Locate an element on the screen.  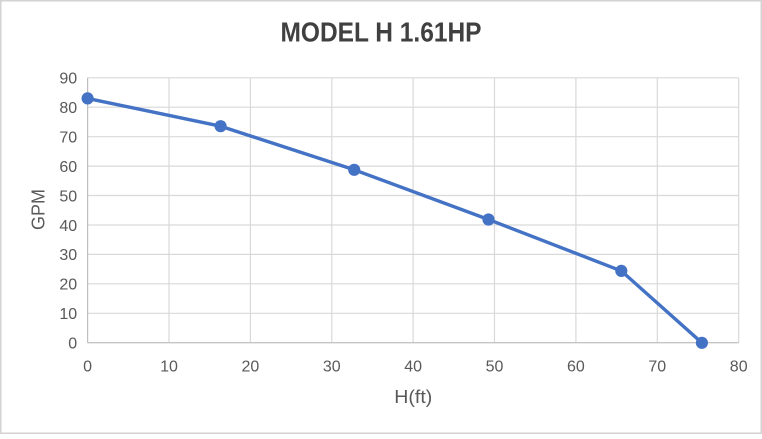
svg-text: 90 is located at coordinates (68, 79).